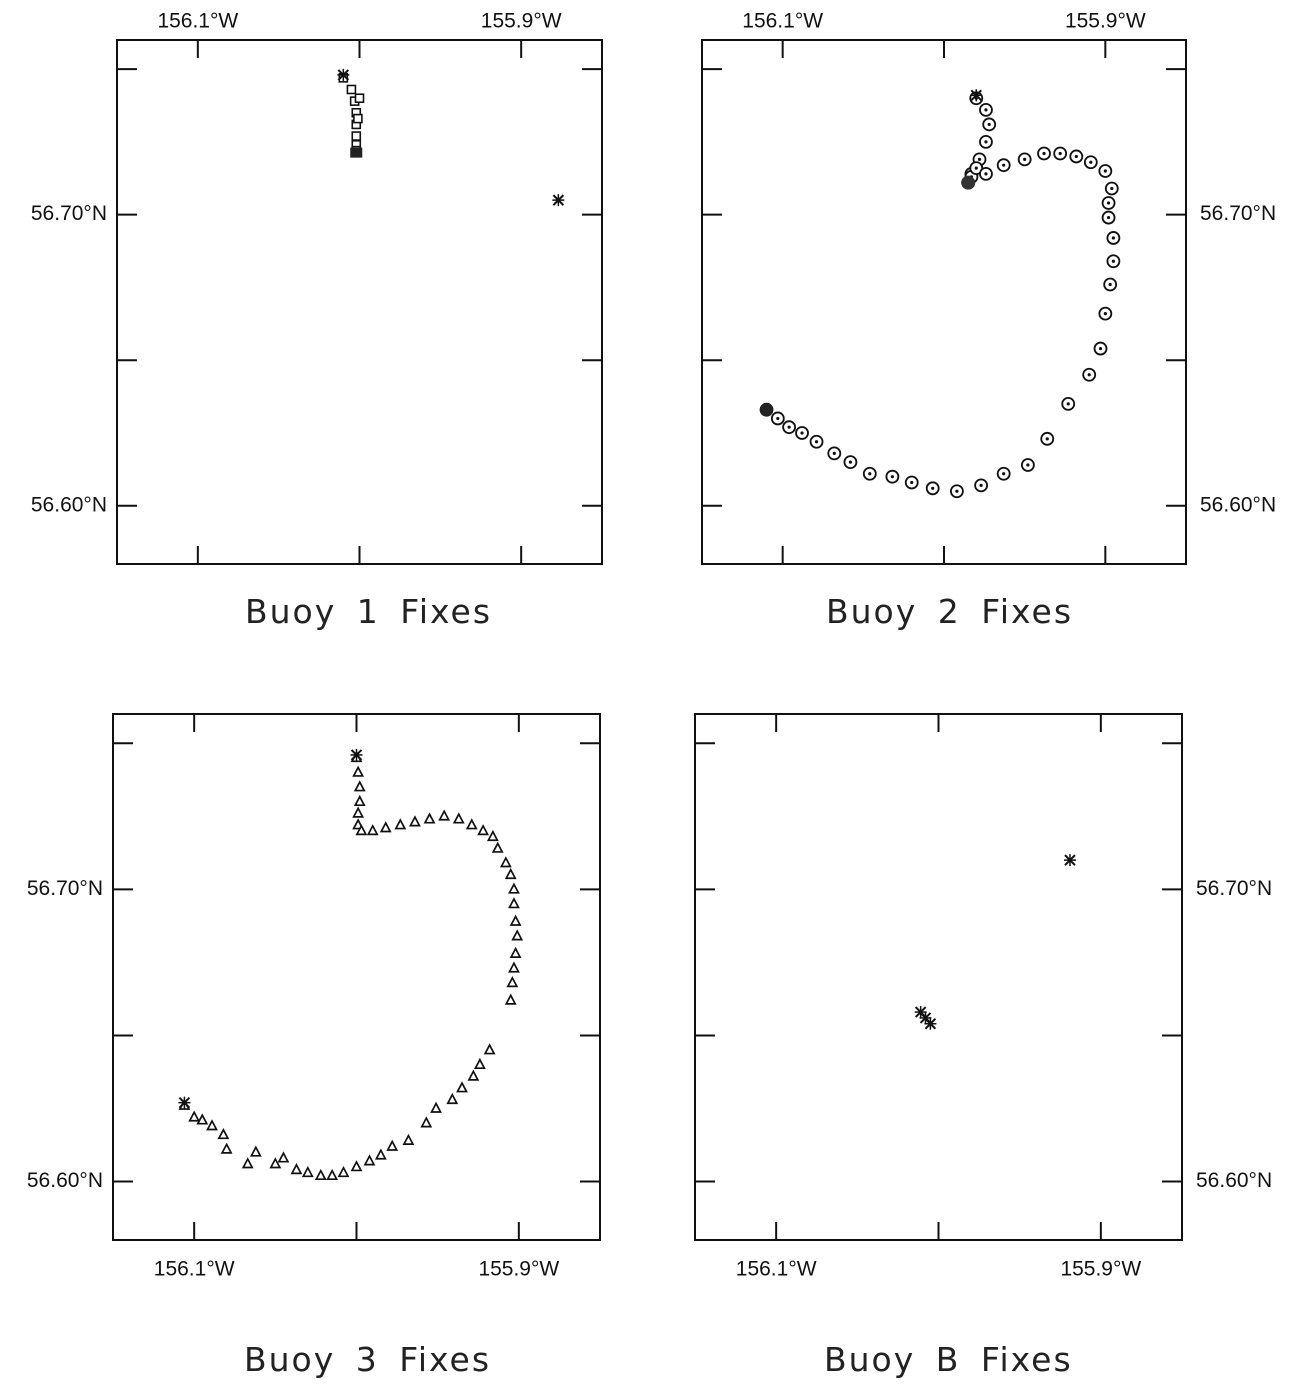 This screenshot has height=1384, width=1304. I want to click on turn-cluster, so click(968, 182).